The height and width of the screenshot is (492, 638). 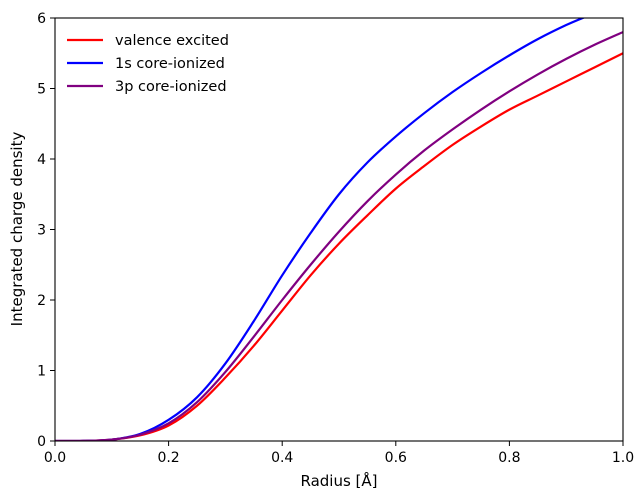 What do you see at coordinates (41, 231) in the screenshot?
I see `y-tick-label: 3` at bounding box center [41, 231].